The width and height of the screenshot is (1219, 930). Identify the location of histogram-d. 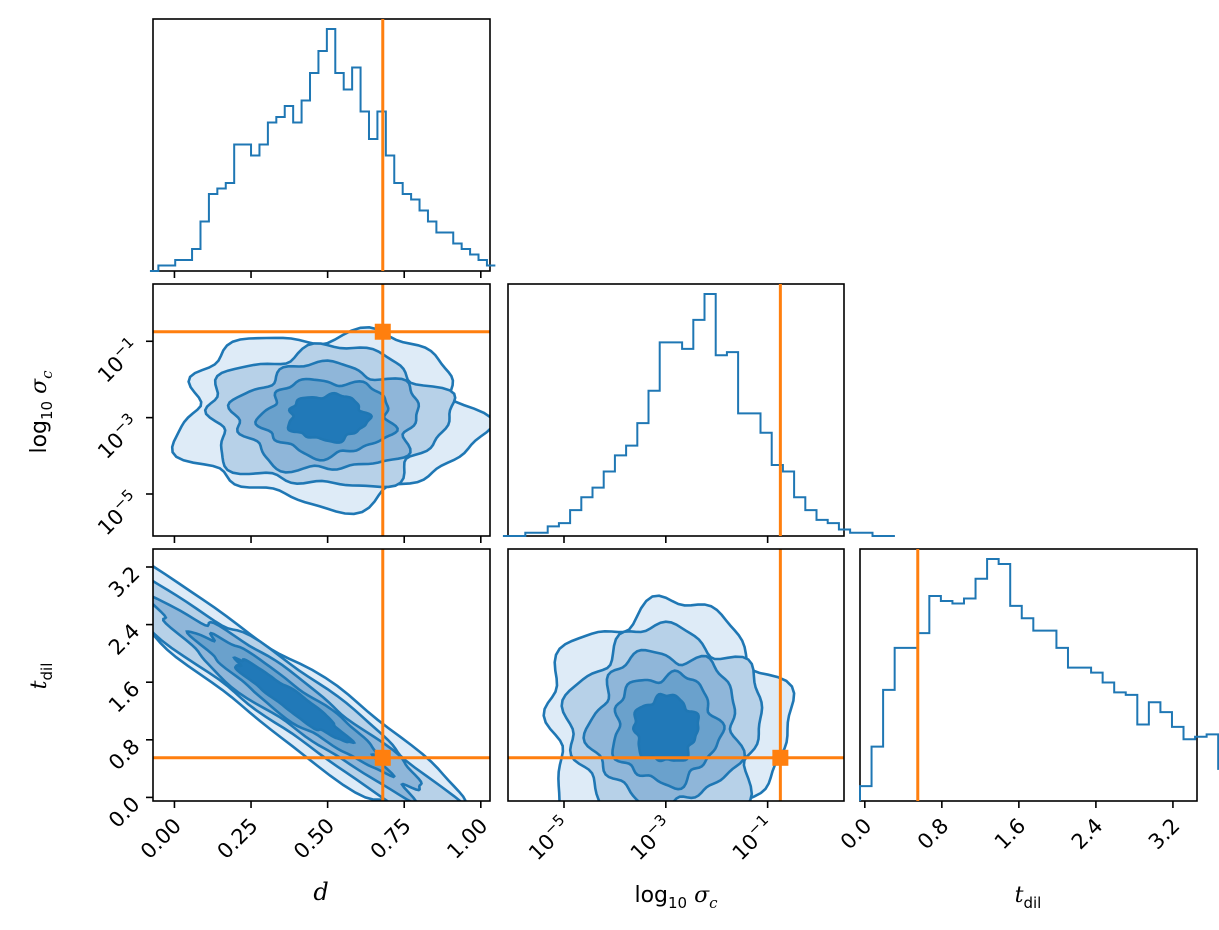
(322, 150).